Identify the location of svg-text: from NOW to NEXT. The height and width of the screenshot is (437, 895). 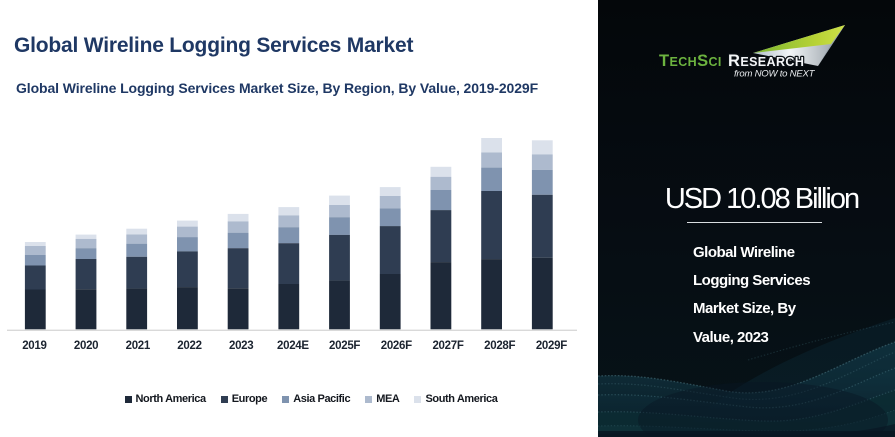
(775, 74).